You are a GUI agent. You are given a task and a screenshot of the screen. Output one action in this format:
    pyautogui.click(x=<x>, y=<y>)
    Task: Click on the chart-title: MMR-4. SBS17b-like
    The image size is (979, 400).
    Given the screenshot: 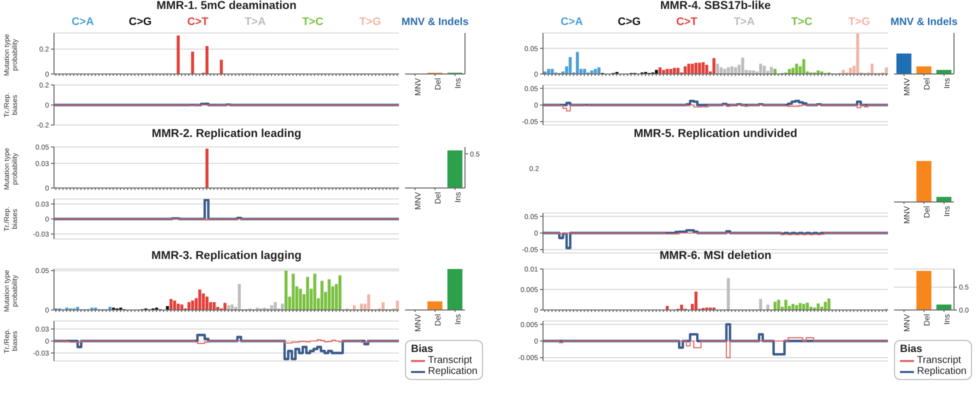 What is the action you would take?
    pyautogui.click(x=715, y=6)
    